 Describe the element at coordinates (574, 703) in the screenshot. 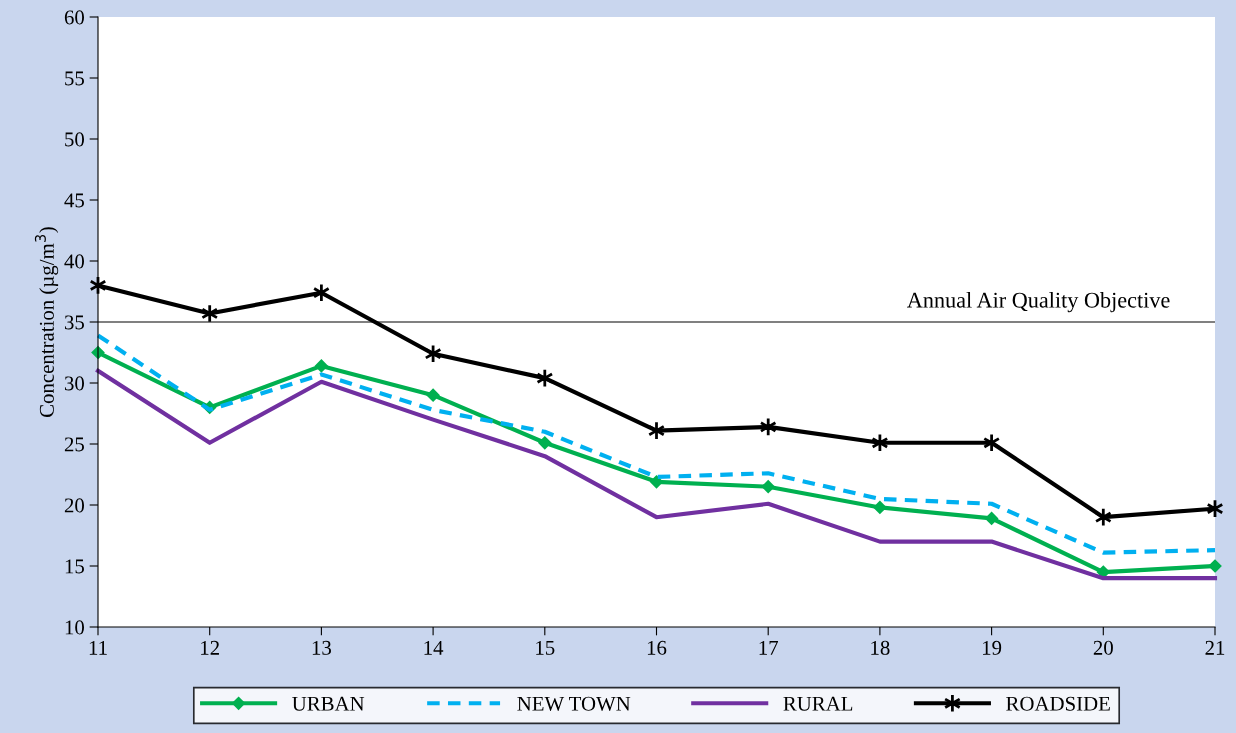

I see `legend-label: NEW TOWN` at that location.